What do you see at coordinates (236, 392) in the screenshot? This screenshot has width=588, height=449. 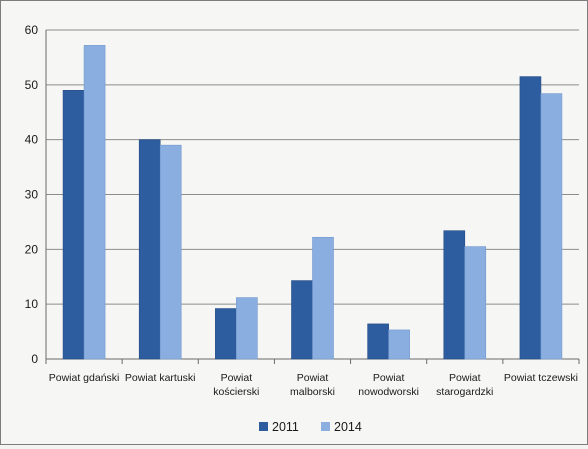 I see `x-category-label: kościerski` at bounding box center [236, 392].